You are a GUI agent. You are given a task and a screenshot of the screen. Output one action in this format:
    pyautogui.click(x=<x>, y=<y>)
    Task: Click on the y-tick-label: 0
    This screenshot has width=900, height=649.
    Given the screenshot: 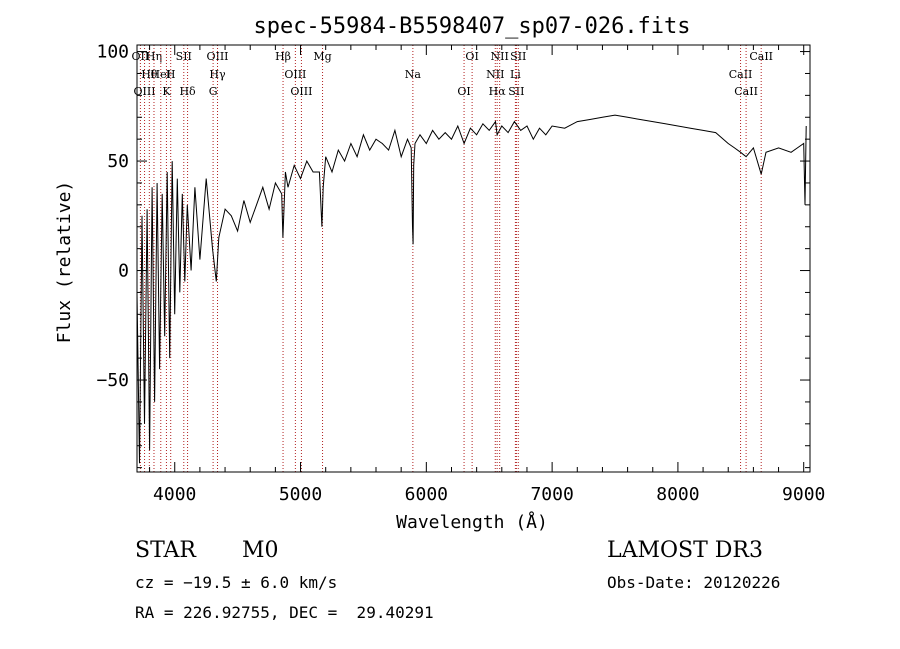 What is the action you would take?
    pyautogui.click(x=123, y=271)
    